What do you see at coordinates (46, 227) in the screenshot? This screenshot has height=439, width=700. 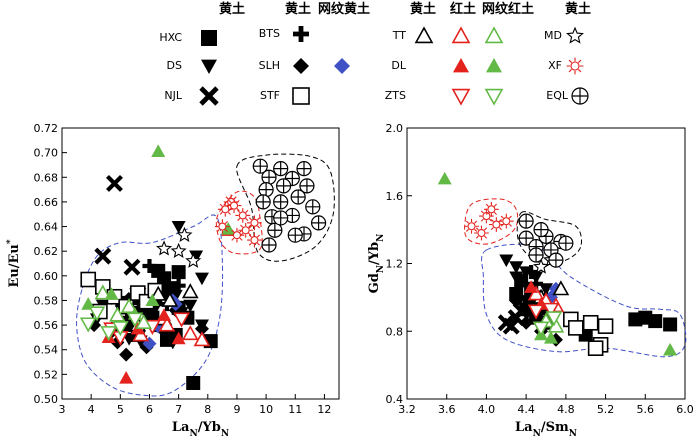 I see `y-tick-label: 0.64` at bounding box center [46, 227].